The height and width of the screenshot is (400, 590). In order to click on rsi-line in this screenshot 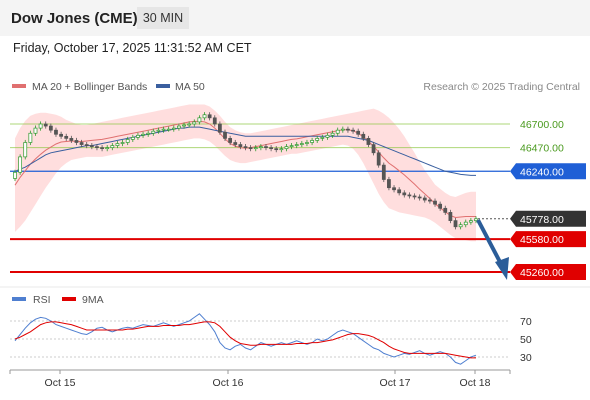, I will do `click(245, 339)`.